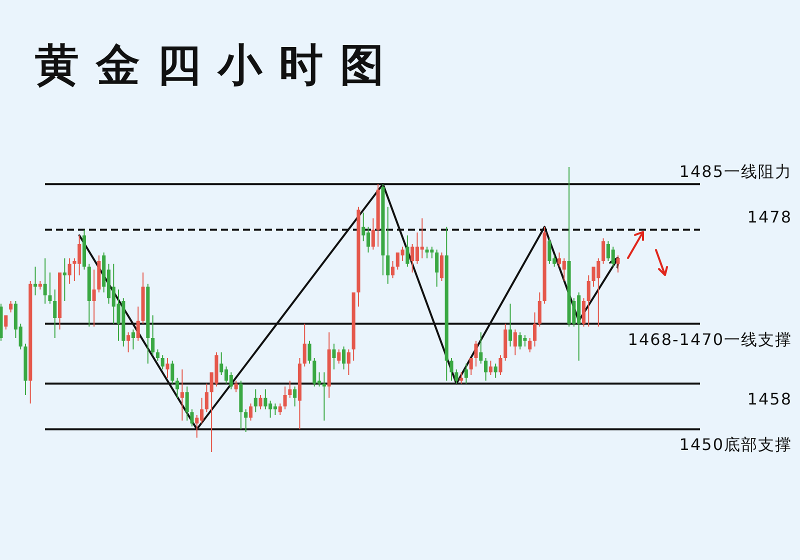 The image size is (800, 560). Describe the element at coordinates (769, 217) in the screenshot. I see `text: 1478` at that location.